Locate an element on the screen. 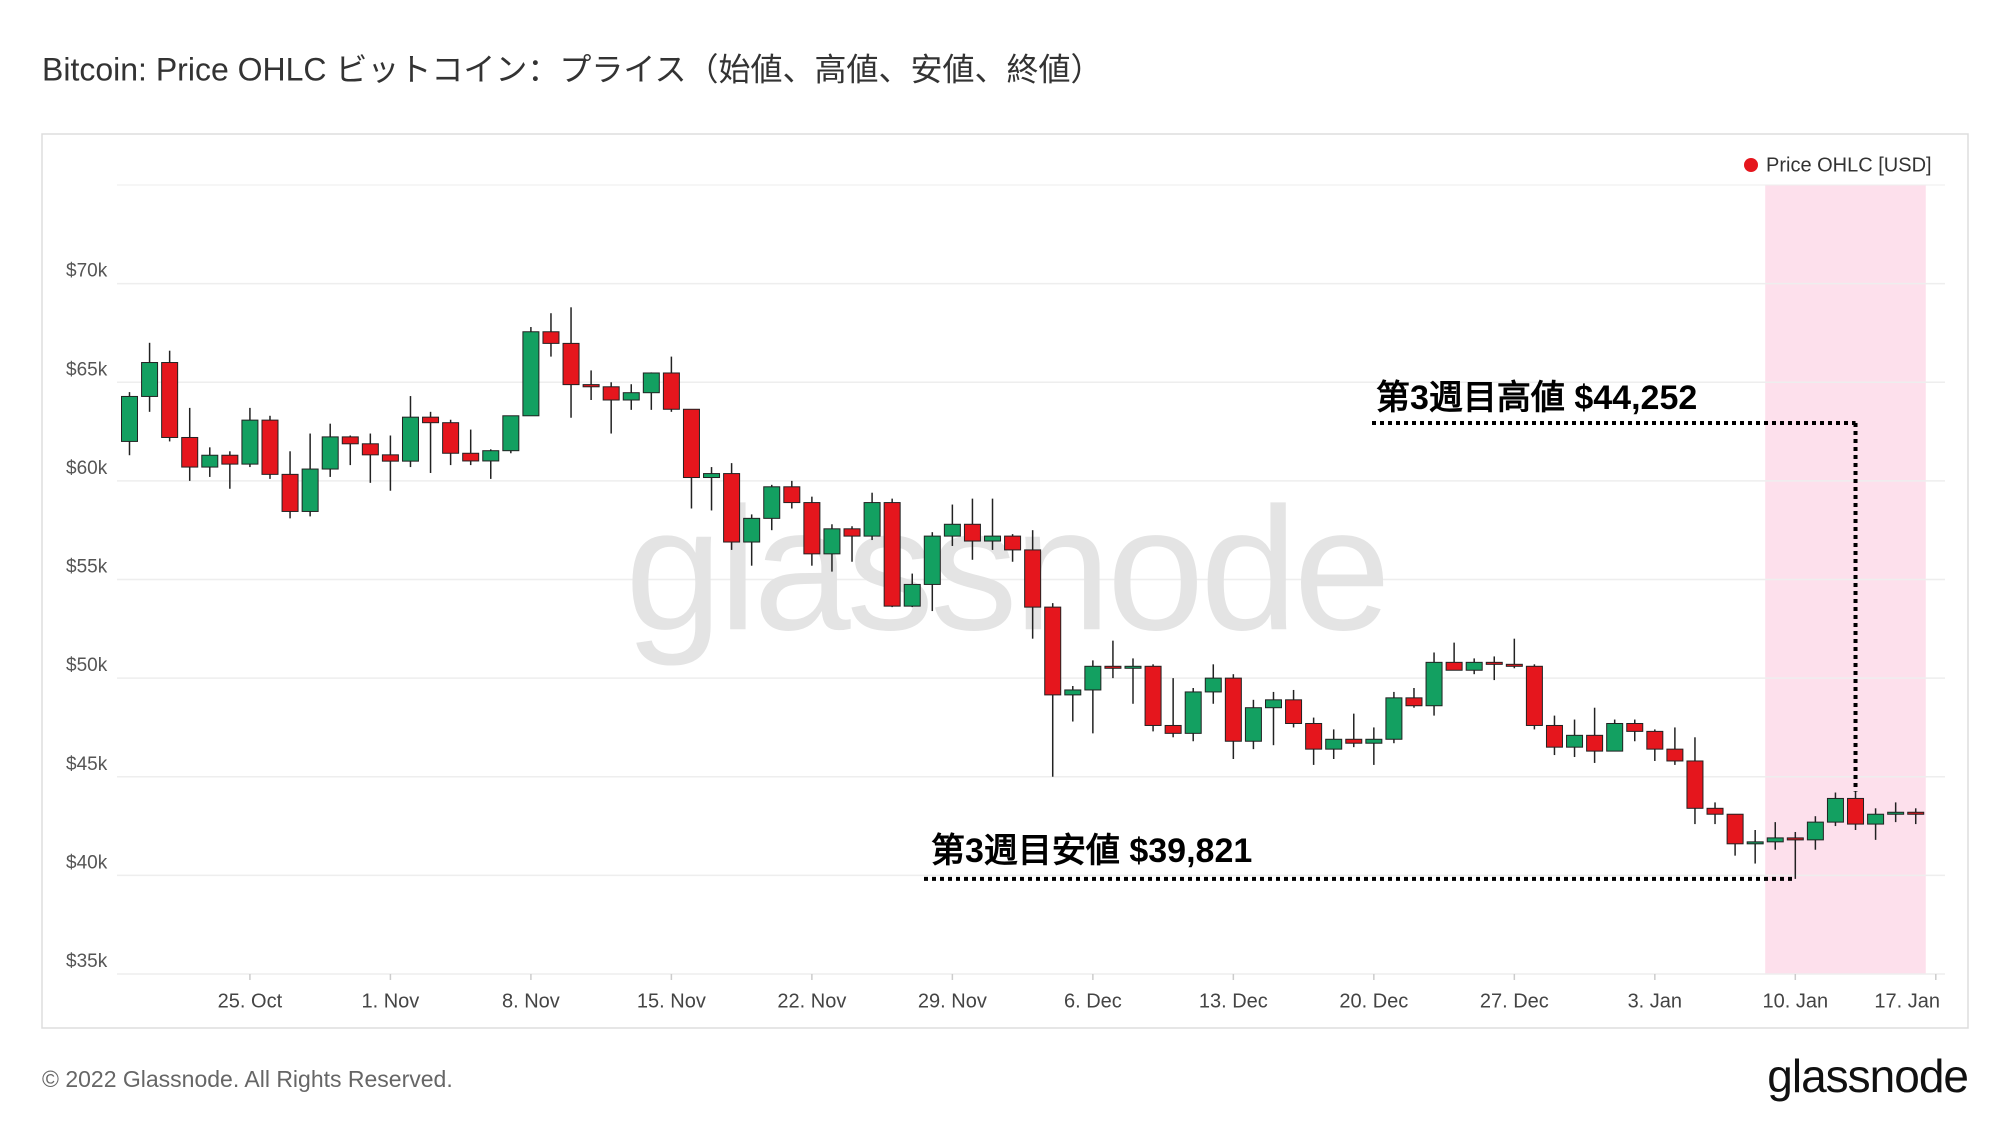  y-tick-label: $45k is located at coordinates (87, 764).